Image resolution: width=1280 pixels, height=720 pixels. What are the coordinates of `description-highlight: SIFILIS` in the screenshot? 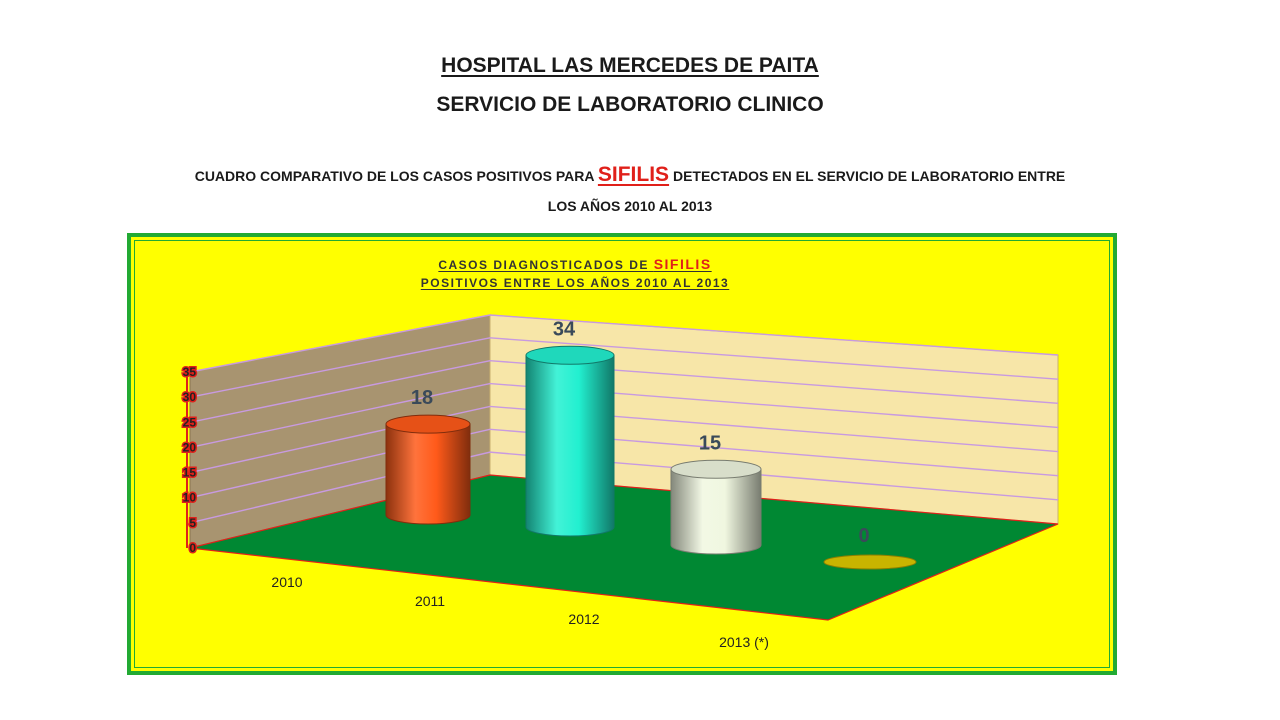 It's located at (633, 174).